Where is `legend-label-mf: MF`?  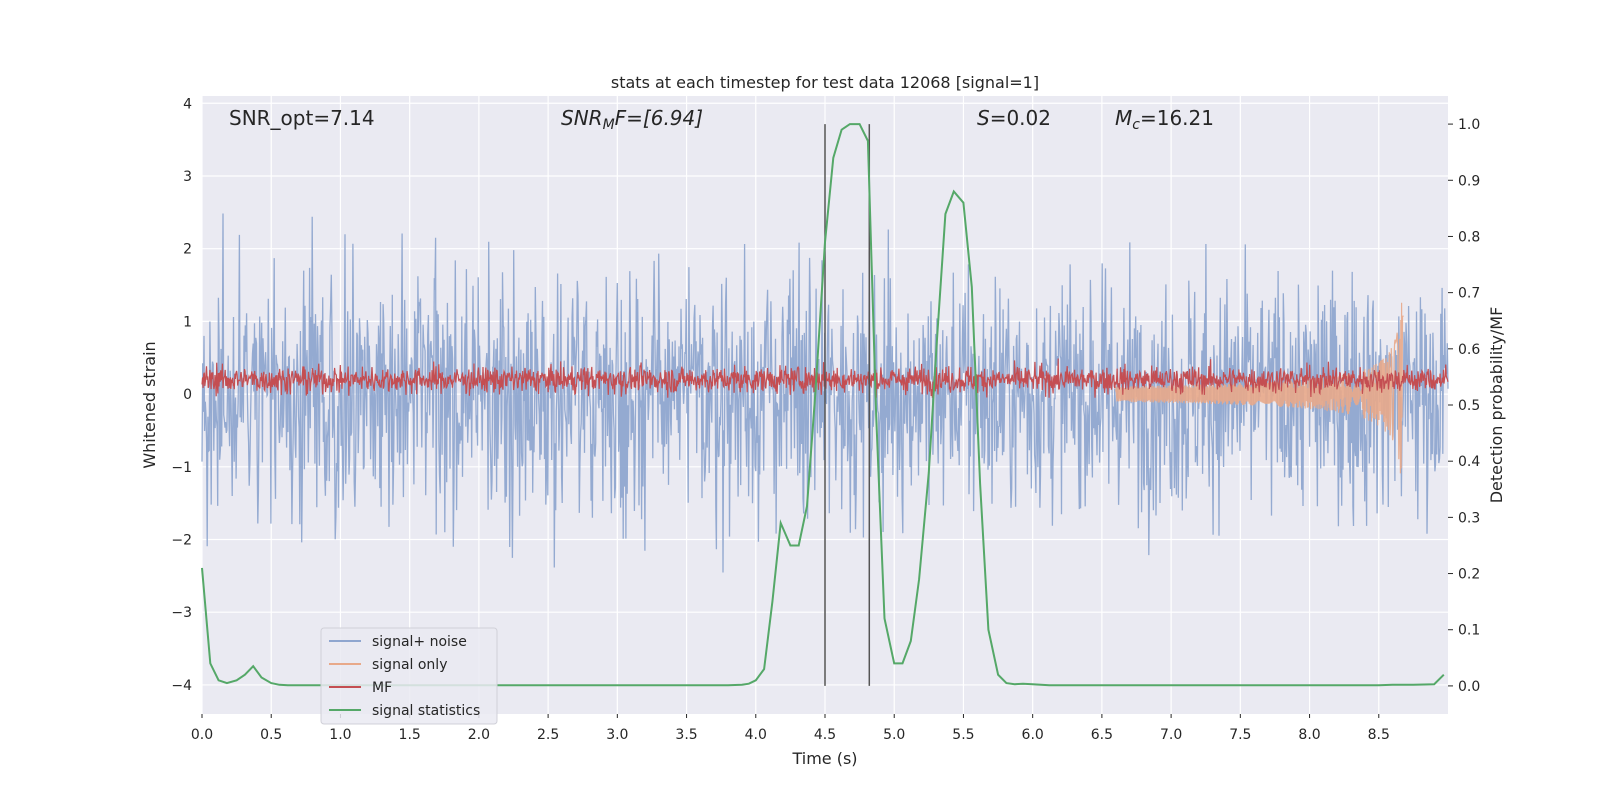 legend-label-mf: MF is located at coordinates (382, 688).